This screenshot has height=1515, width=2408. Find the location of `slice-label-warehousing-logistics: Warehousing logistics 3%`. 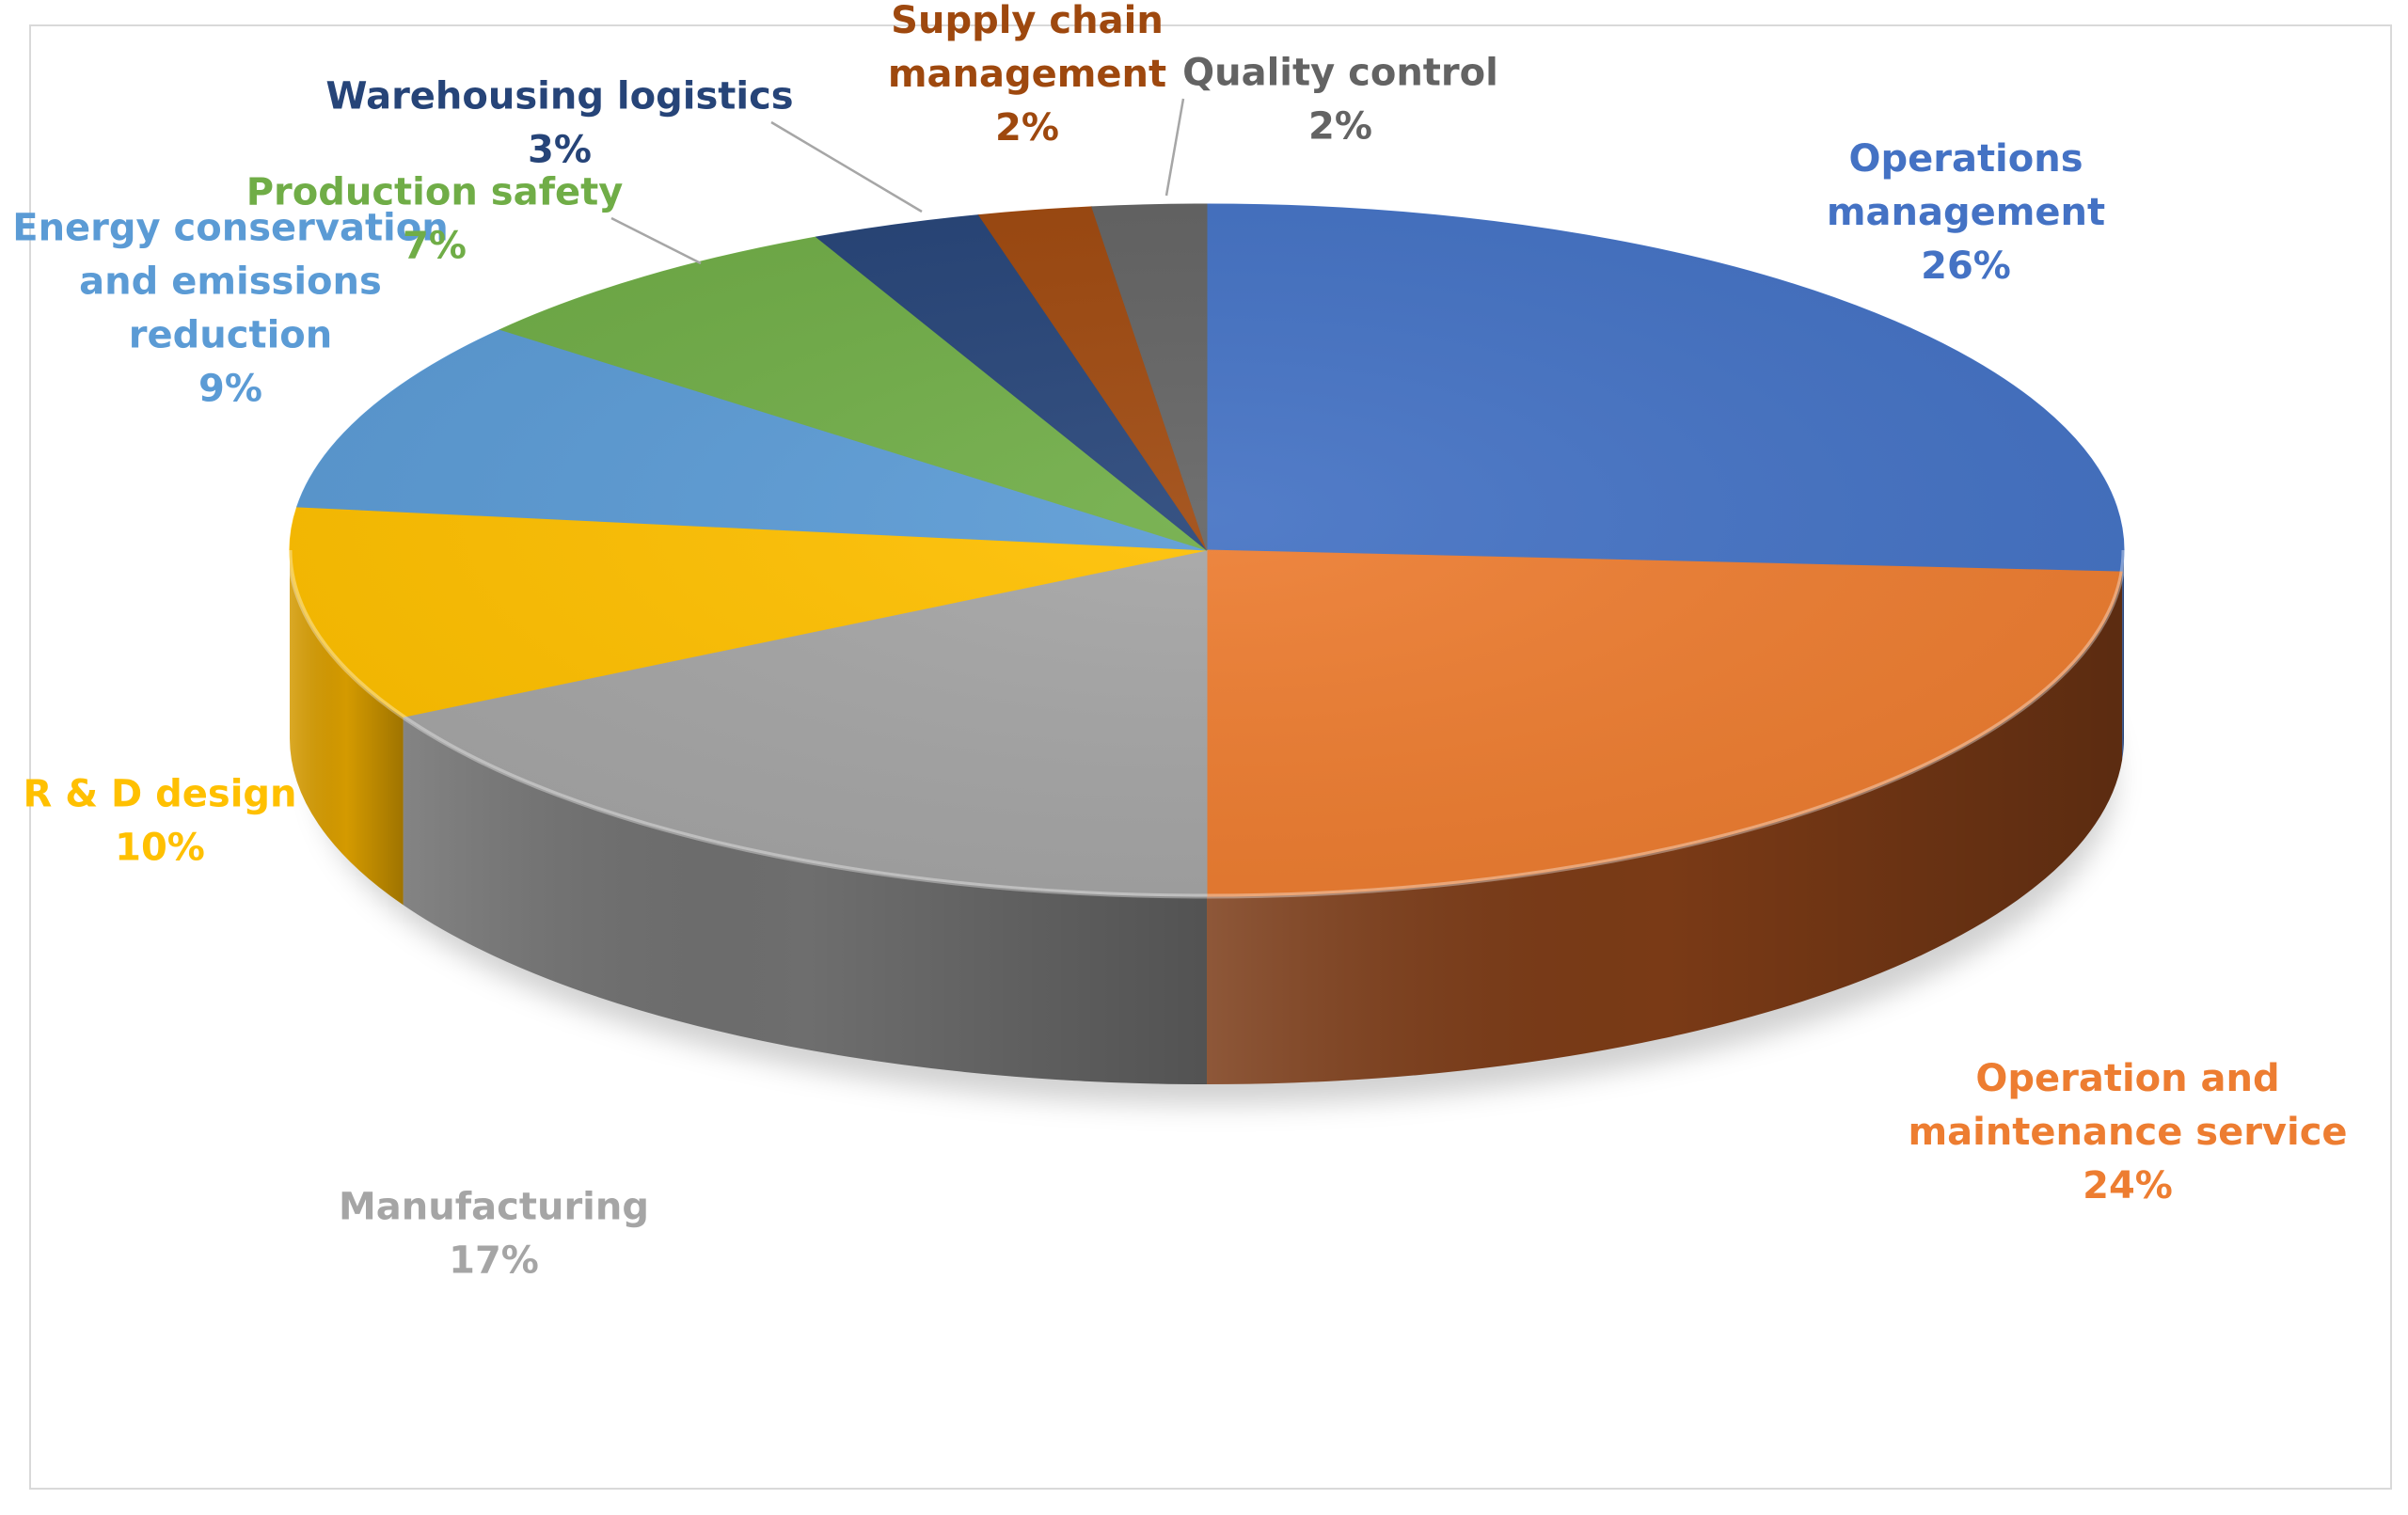

slice-label-warehousing-logistics: Warehousing logistics 3% is located at coordinates (559, 124).